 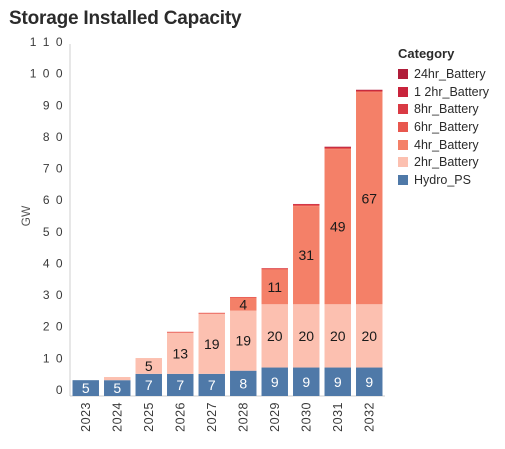 I want to click on data-label: 49, so click(x=338, y=227).